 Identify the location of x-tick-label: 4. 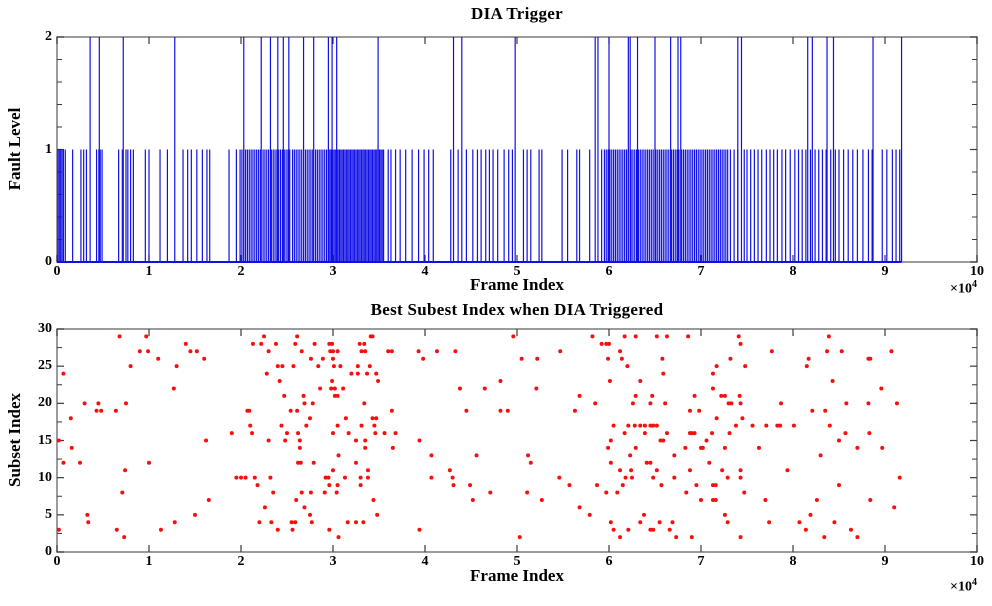
(425, 561).